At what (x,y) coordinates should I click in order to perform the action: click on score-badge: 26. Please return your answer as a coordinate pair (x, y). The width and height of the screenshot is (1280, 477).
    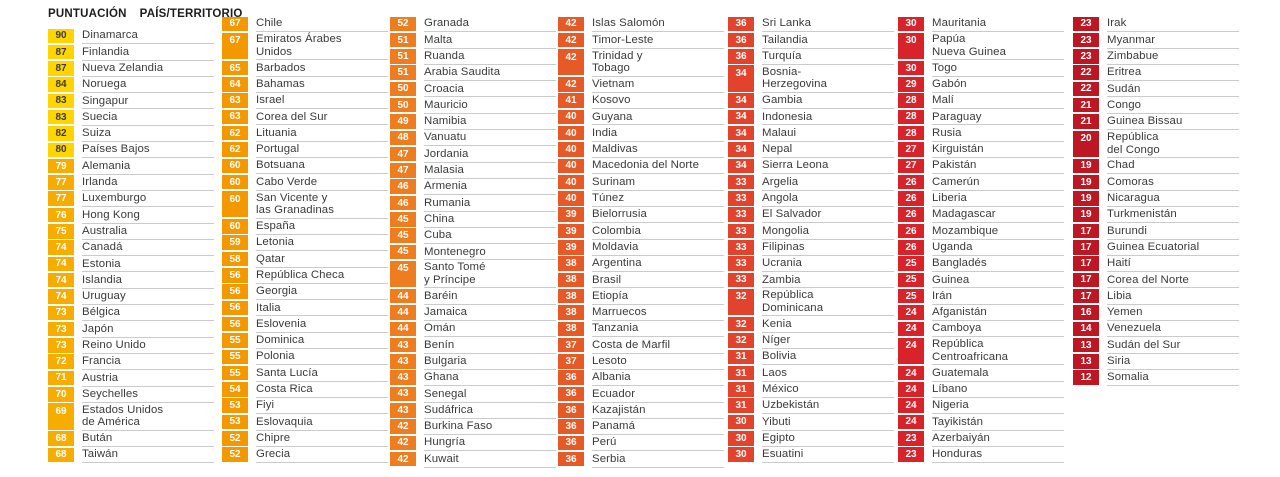
    Looking at the image, I should click on (911, 231).